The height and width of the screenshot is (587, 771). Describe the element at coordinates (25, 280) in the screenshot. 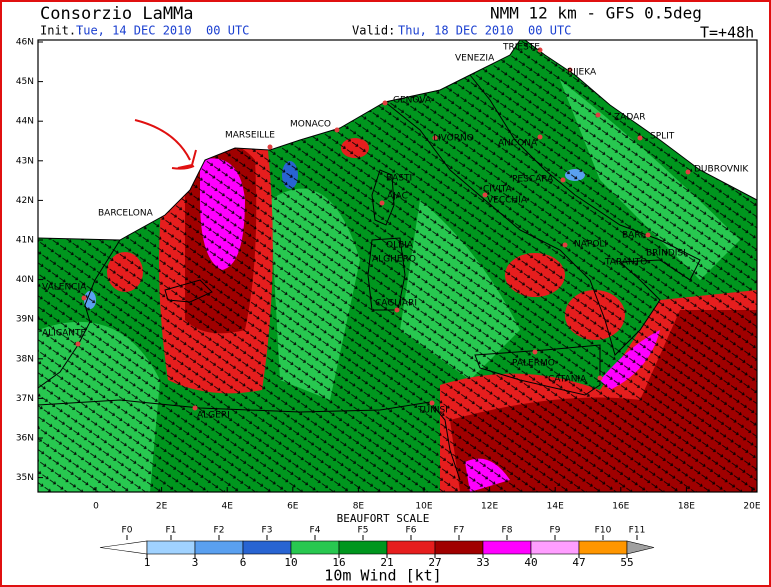

I see `lat-label: 40N` at that location.